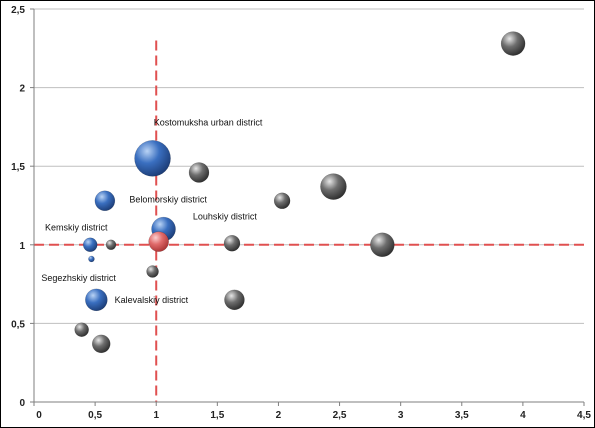  Describe the element at coordinates (18, 10) in the screenshot. I see `y-tick-label: 2,5` at that location.